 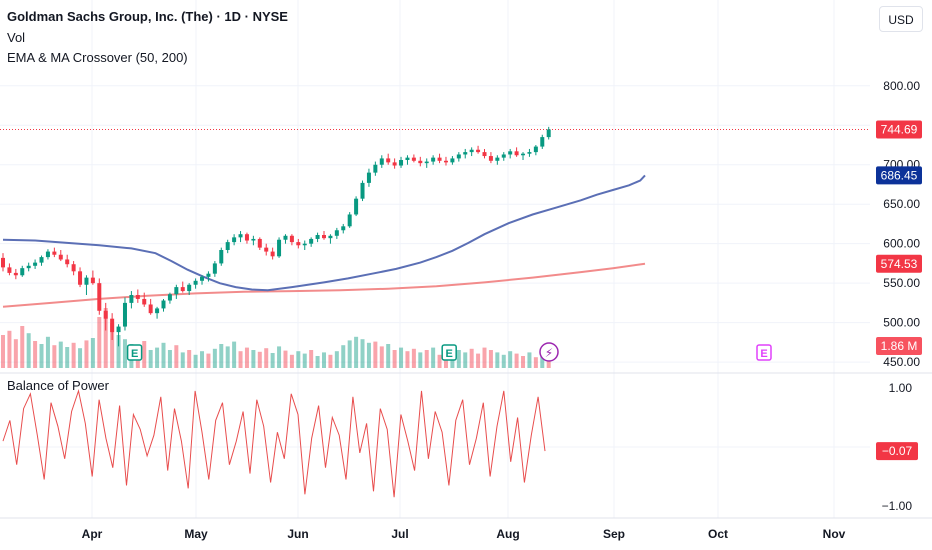 I want to click on month-label: Apr, so click(x=92, y=534).